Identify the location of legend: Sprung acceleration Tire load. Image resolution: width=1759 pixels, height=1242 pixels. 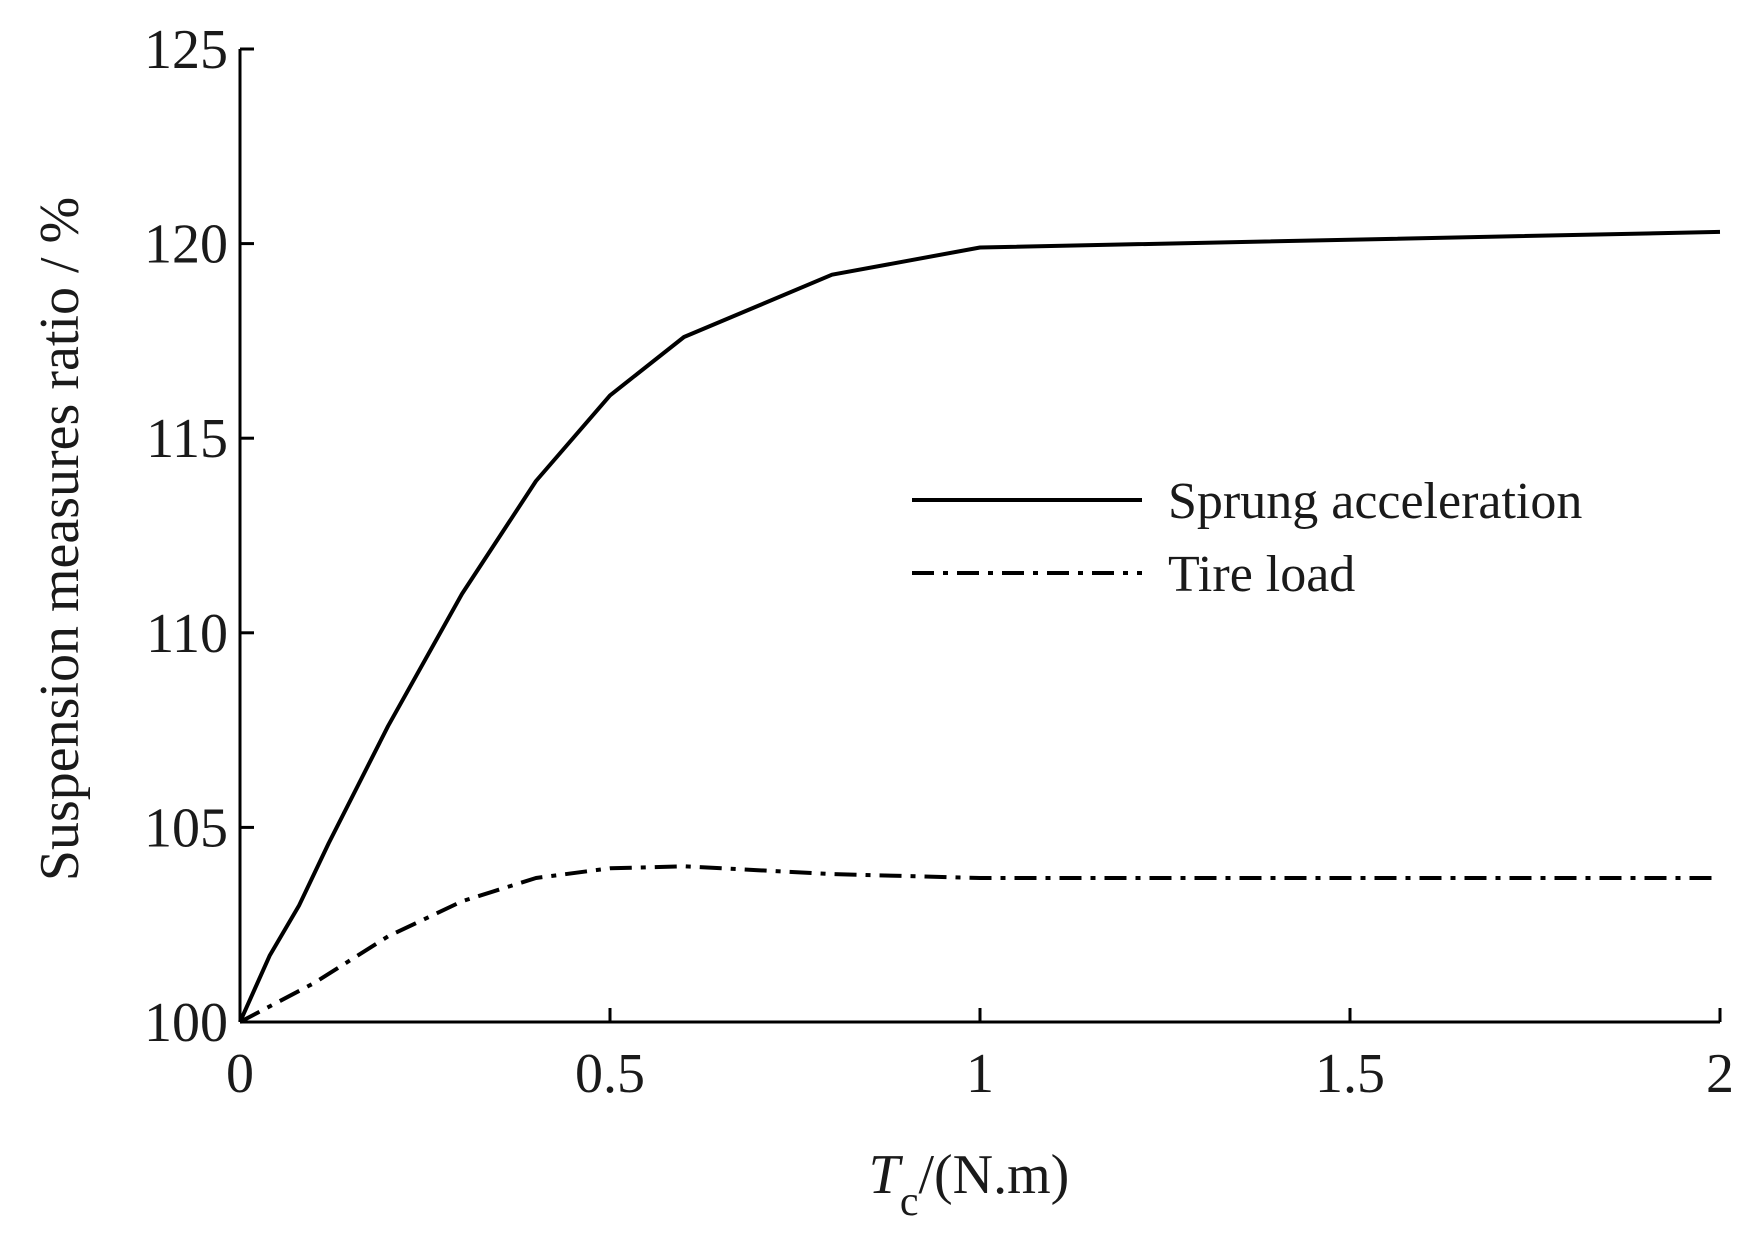
(1247, 538).